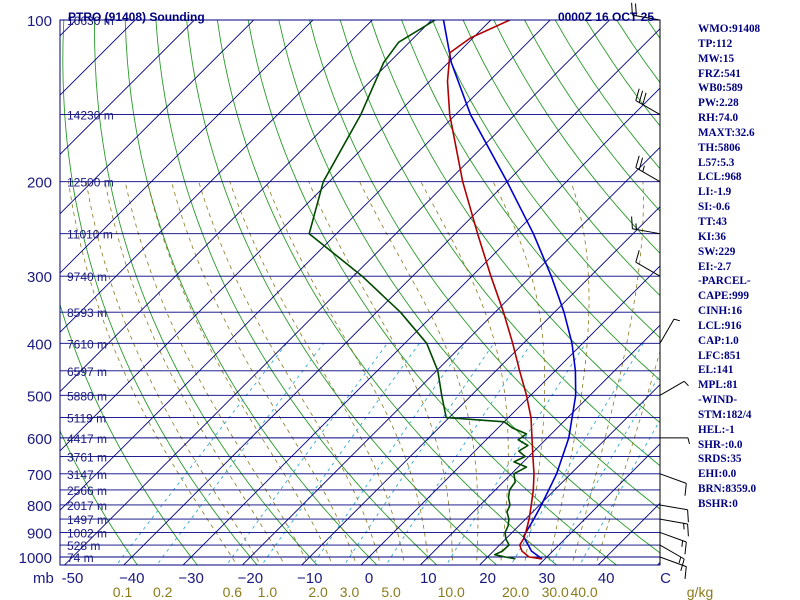  What do you see at coordinates (39, 396) in the screenshot?
I see `pressure-tick-label: 500` at bounding box center [39, 396].